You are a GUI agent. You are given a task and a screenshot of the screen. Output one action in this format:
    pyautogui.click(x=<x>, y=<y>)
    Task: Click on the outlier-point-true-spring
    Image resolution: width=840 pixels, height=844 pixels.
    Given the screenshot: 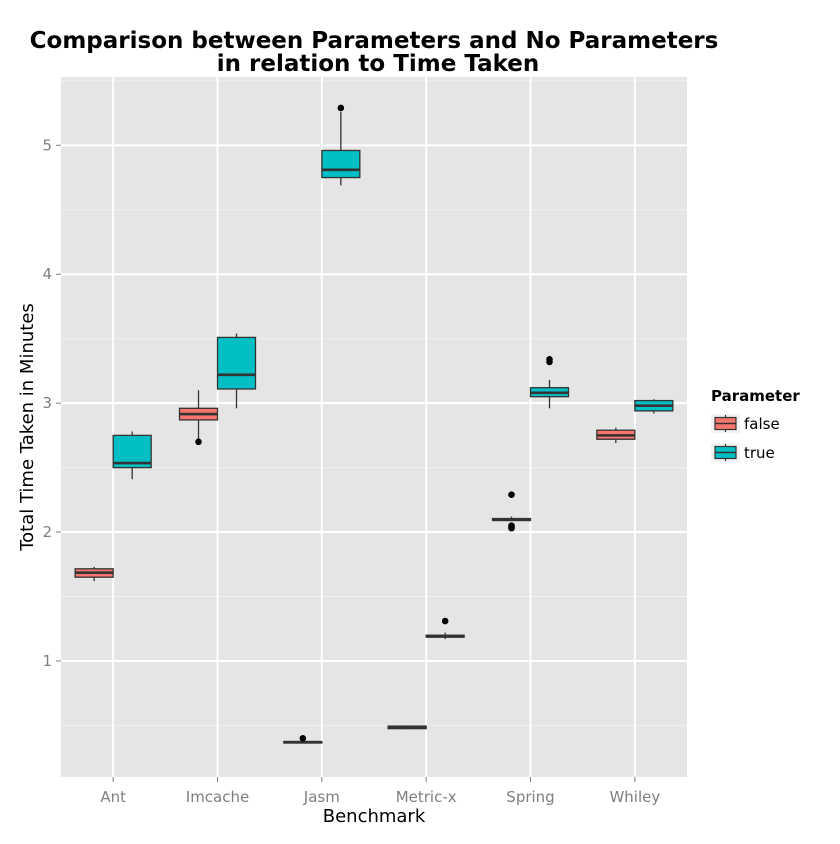 What is the action you would take?
    pyautogui.click(x=549, y=359)
    